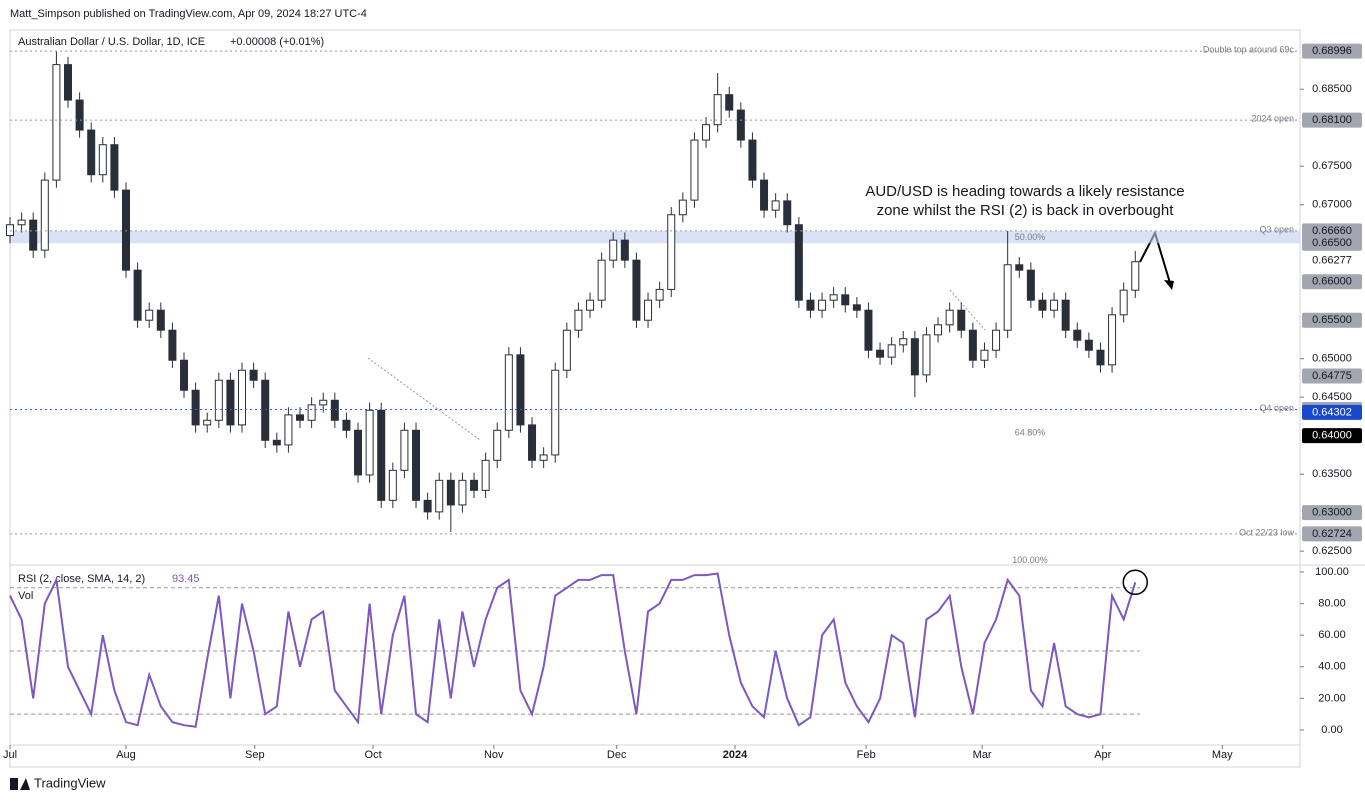 The width and height of the screenshot is (1365, 802). What do you see at coordinates (1332, 412) in the screenshot?
I see `level-label: 0.64302` at bounding box center [1332, 412].